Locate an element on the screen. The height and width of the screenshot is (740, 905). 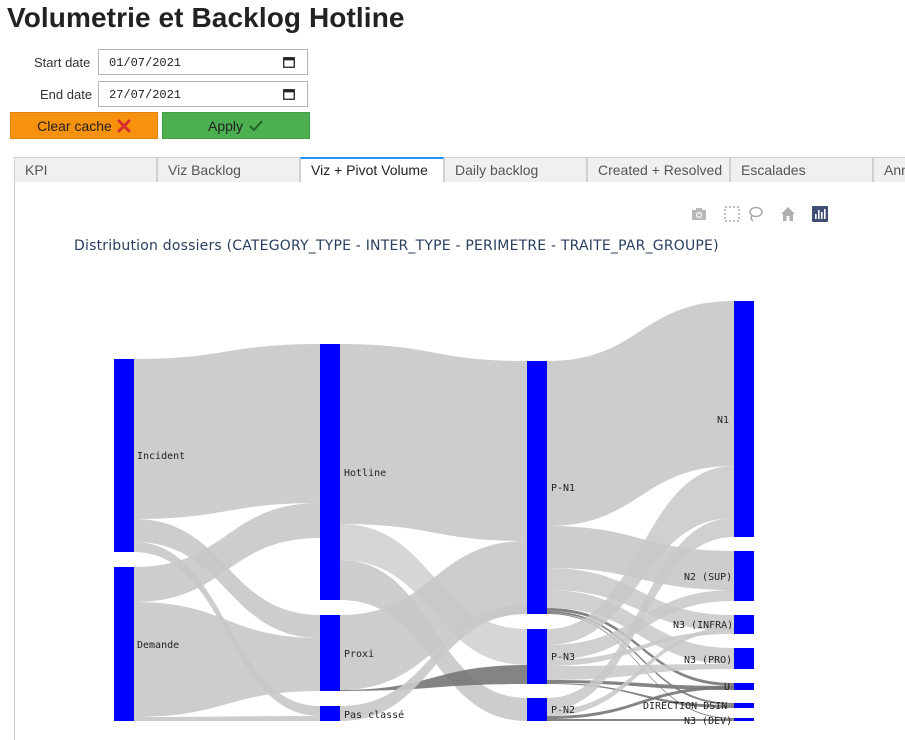
tab-created-resolved: Created + Resolved is located at coordinates (658, 170).